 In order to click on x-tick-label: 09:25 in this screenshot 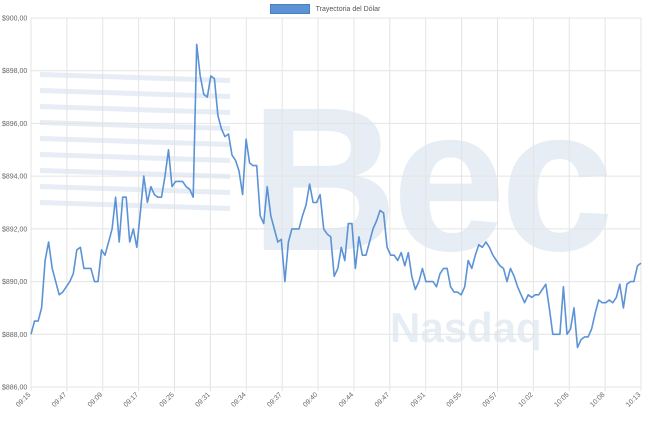, I will do `click(167, 399)`.